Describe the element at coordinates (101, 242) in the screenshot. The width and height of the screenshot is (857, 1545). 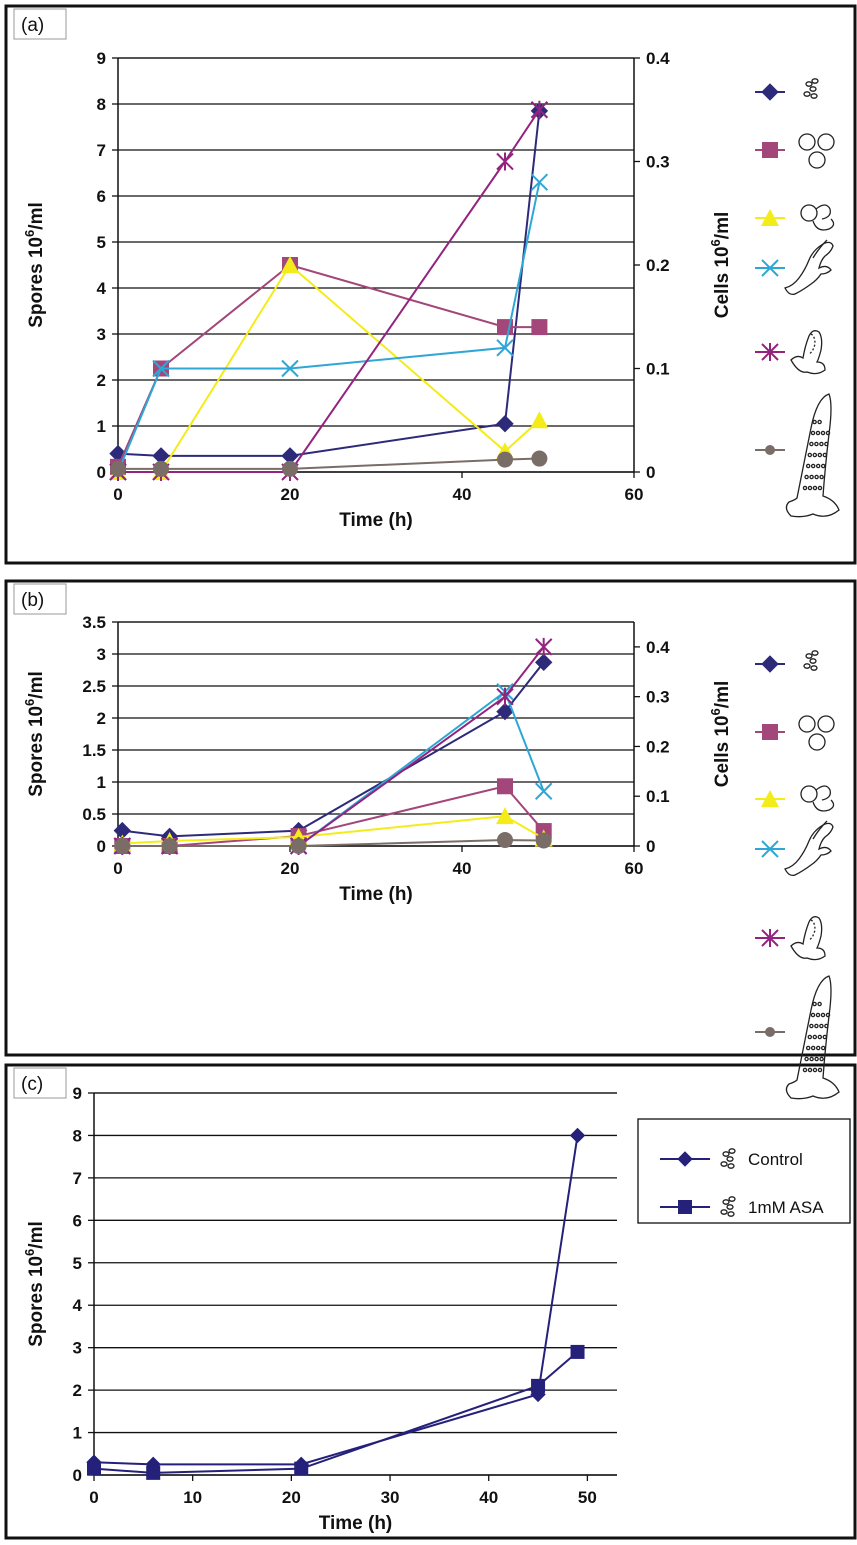
I see `y-tick-label: 5` at that location.